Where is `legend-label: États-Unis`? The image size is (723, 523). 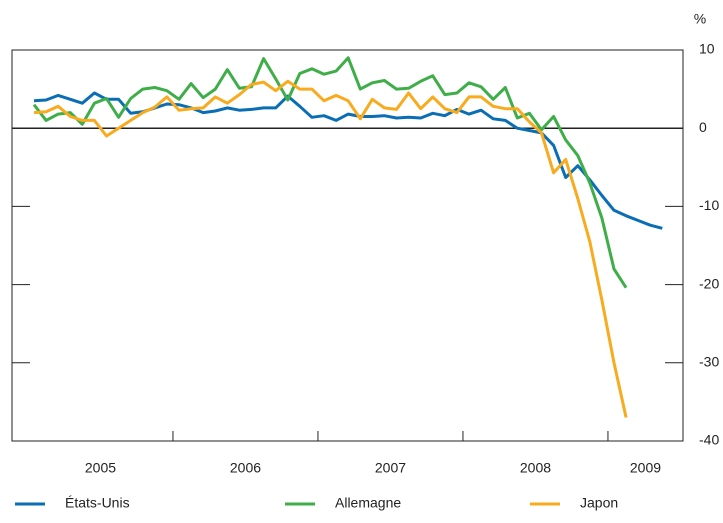 legend-label: États-Unis is located at coordinates (97, 503).